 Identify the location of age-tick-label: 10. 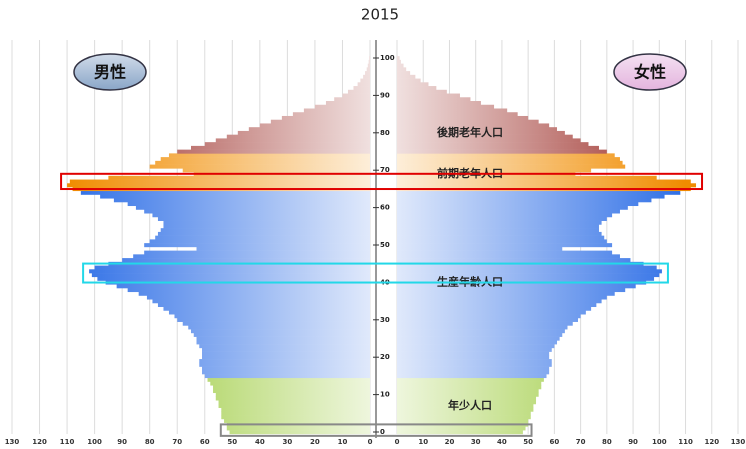
(385, 395).